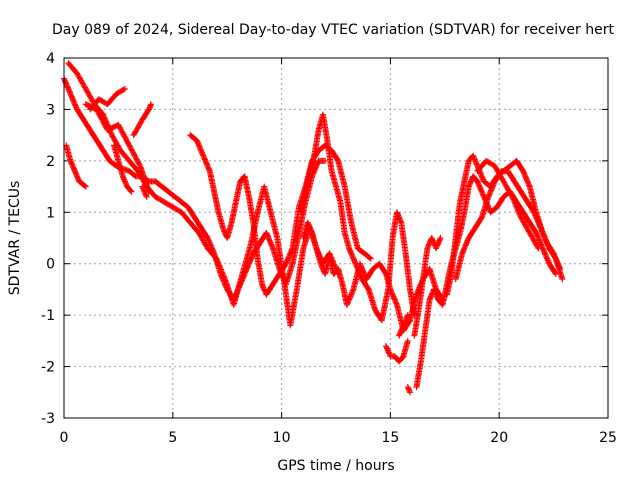  Describe the element at coordinates (50, 213) in the screenshot. I see `y-tick-label: 1` at that location.